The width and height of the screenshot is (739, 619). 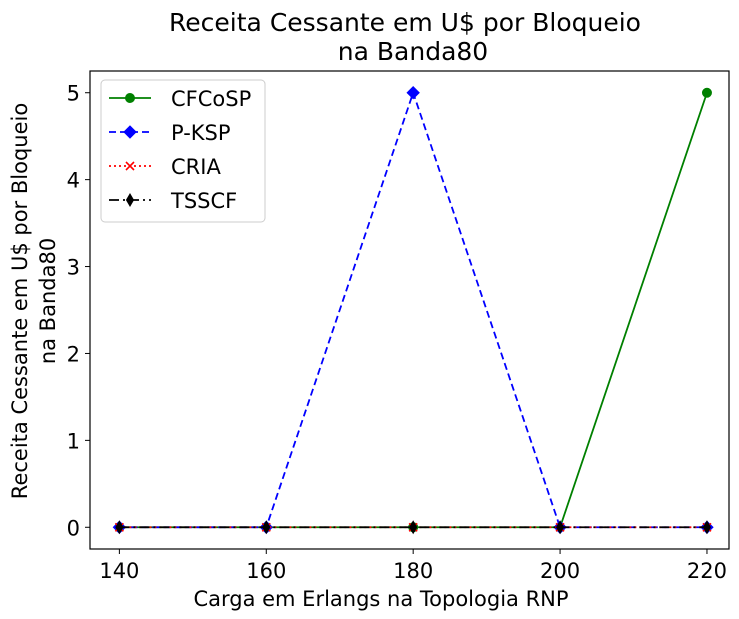 I want to click on x-tick-label: 180, so click(x=413, y=571).